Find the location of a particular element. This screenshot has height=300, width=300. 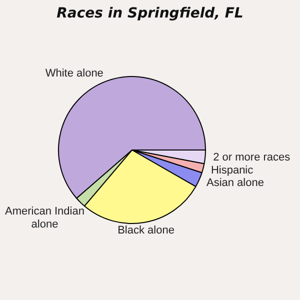

slice-label: 2 or more races is located at coordinates (252, 158).